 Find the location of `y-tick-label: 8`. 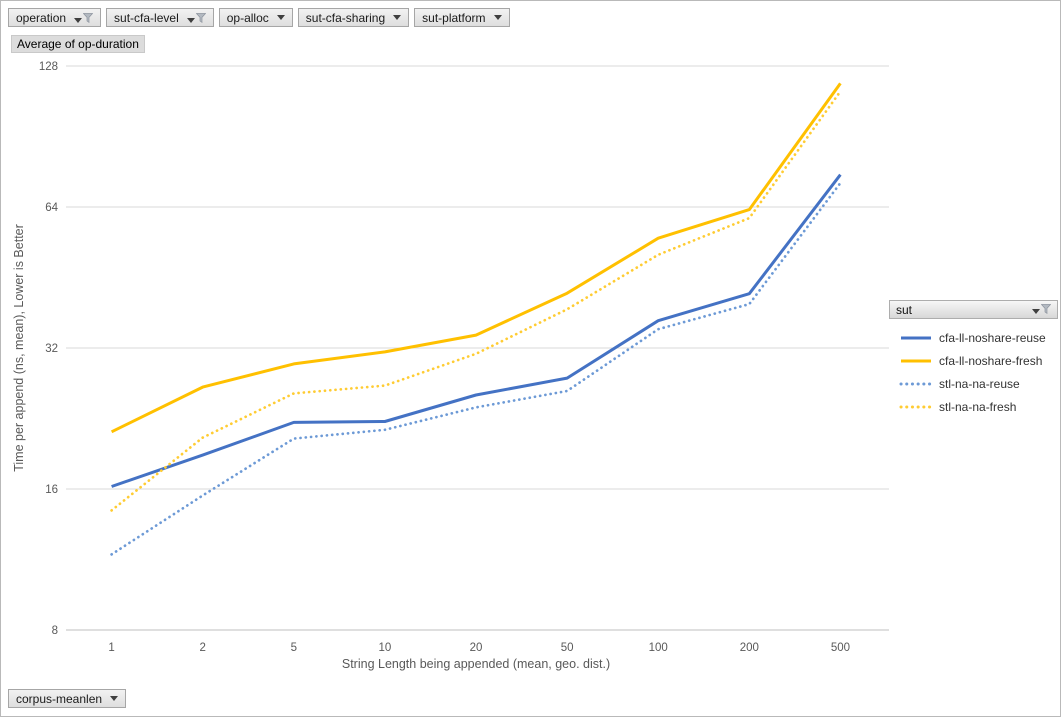

y-tick-label: 8 is located at coordinates (55, 631).